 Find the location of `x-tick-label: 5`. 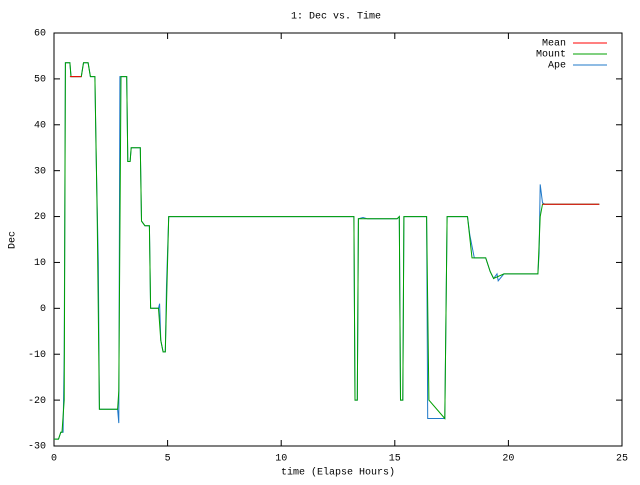

x-tick-label: 5 is located at coordinates (168, 459).